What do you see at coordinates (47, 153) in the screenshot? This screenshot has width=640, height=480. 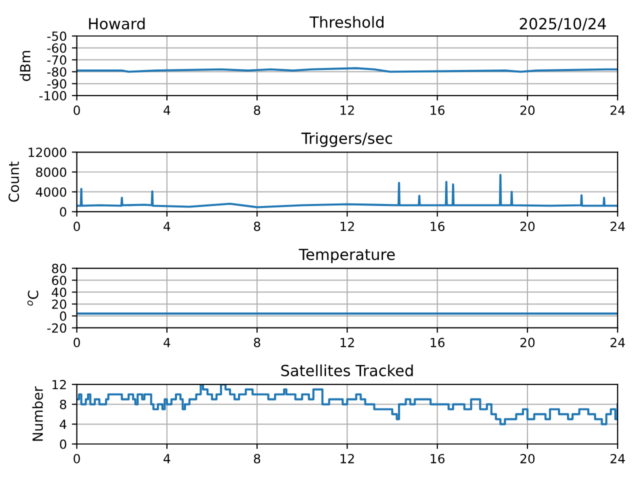 I see `y-tick-label: 12000` at bounding box center [47, 153].